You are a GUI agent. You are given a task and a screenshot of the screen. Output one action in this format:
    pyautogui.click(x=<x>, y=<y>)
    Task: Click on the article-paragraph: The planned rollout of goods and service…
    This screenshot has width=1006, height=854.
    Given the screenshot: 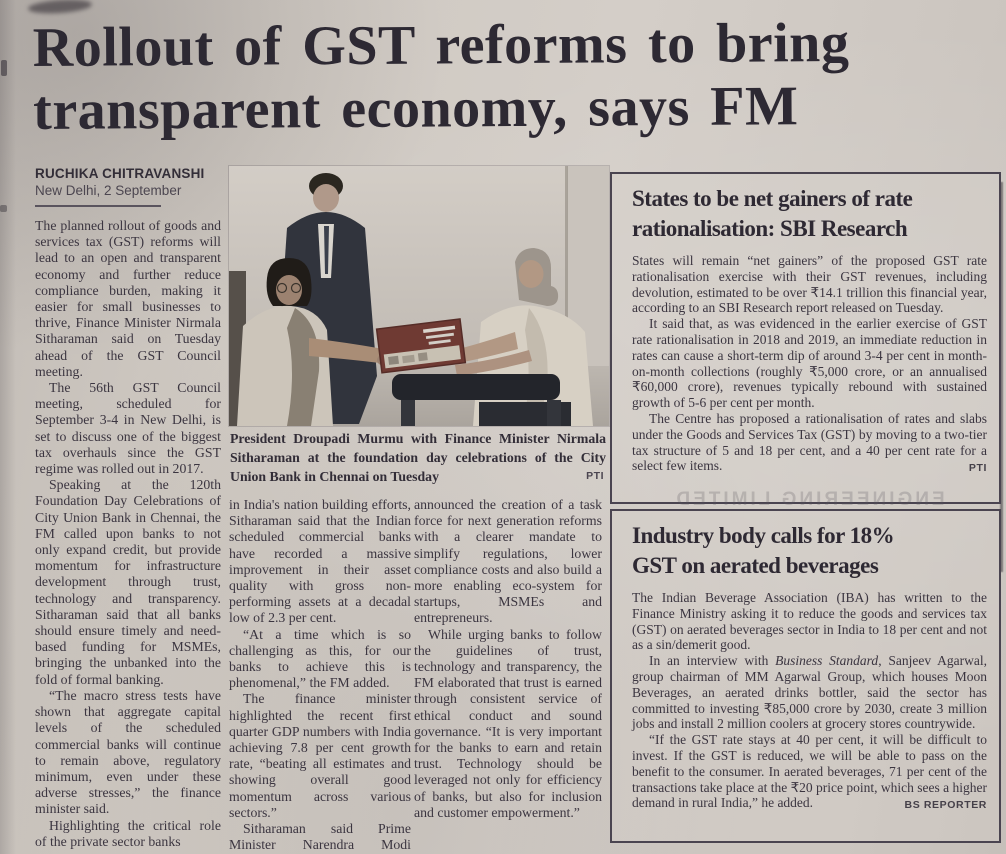 What is the action you would take?
    pyautogui.click(x=128, y=298)
    